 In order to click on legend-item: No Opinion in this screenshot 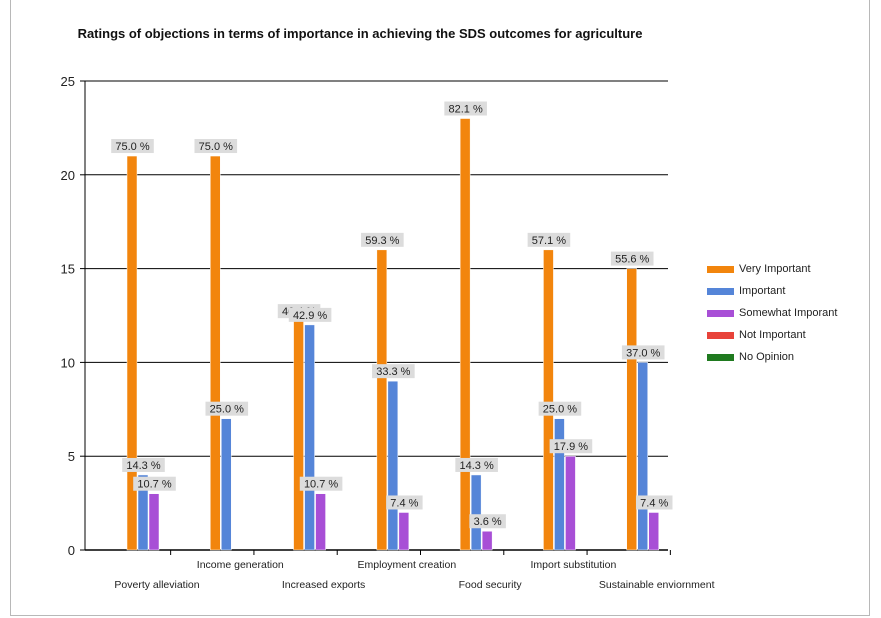, I will do `click(772, 357)`.